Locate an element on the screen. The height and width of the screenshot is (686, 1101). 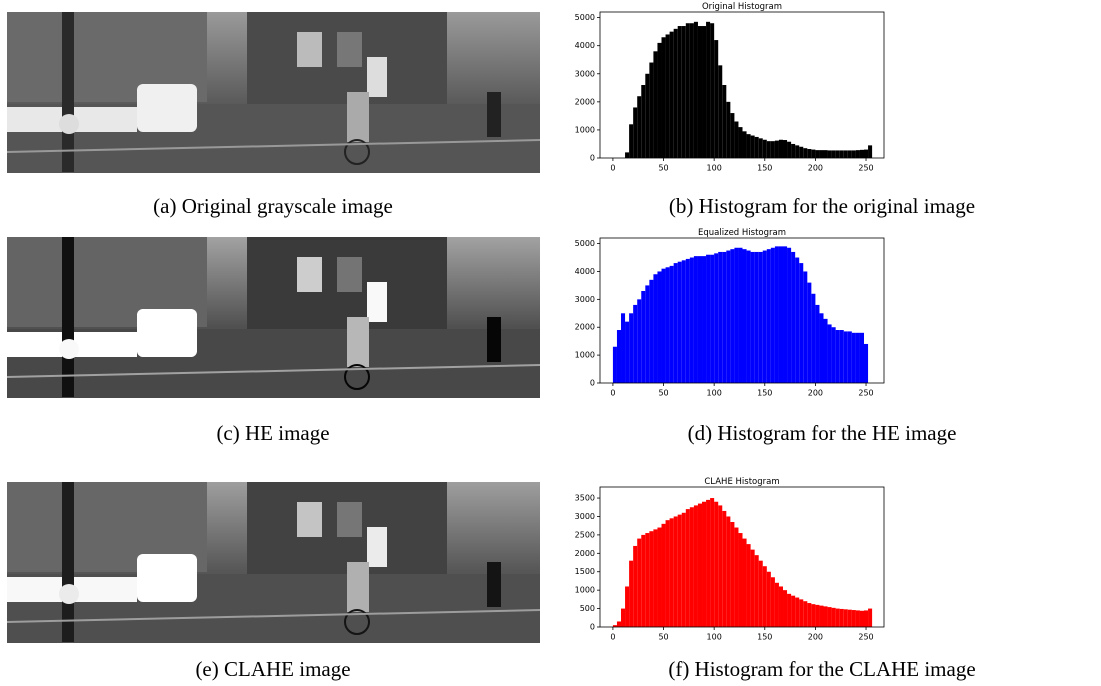
y-tick-label: 5000 is located at coordinates (585, 17).